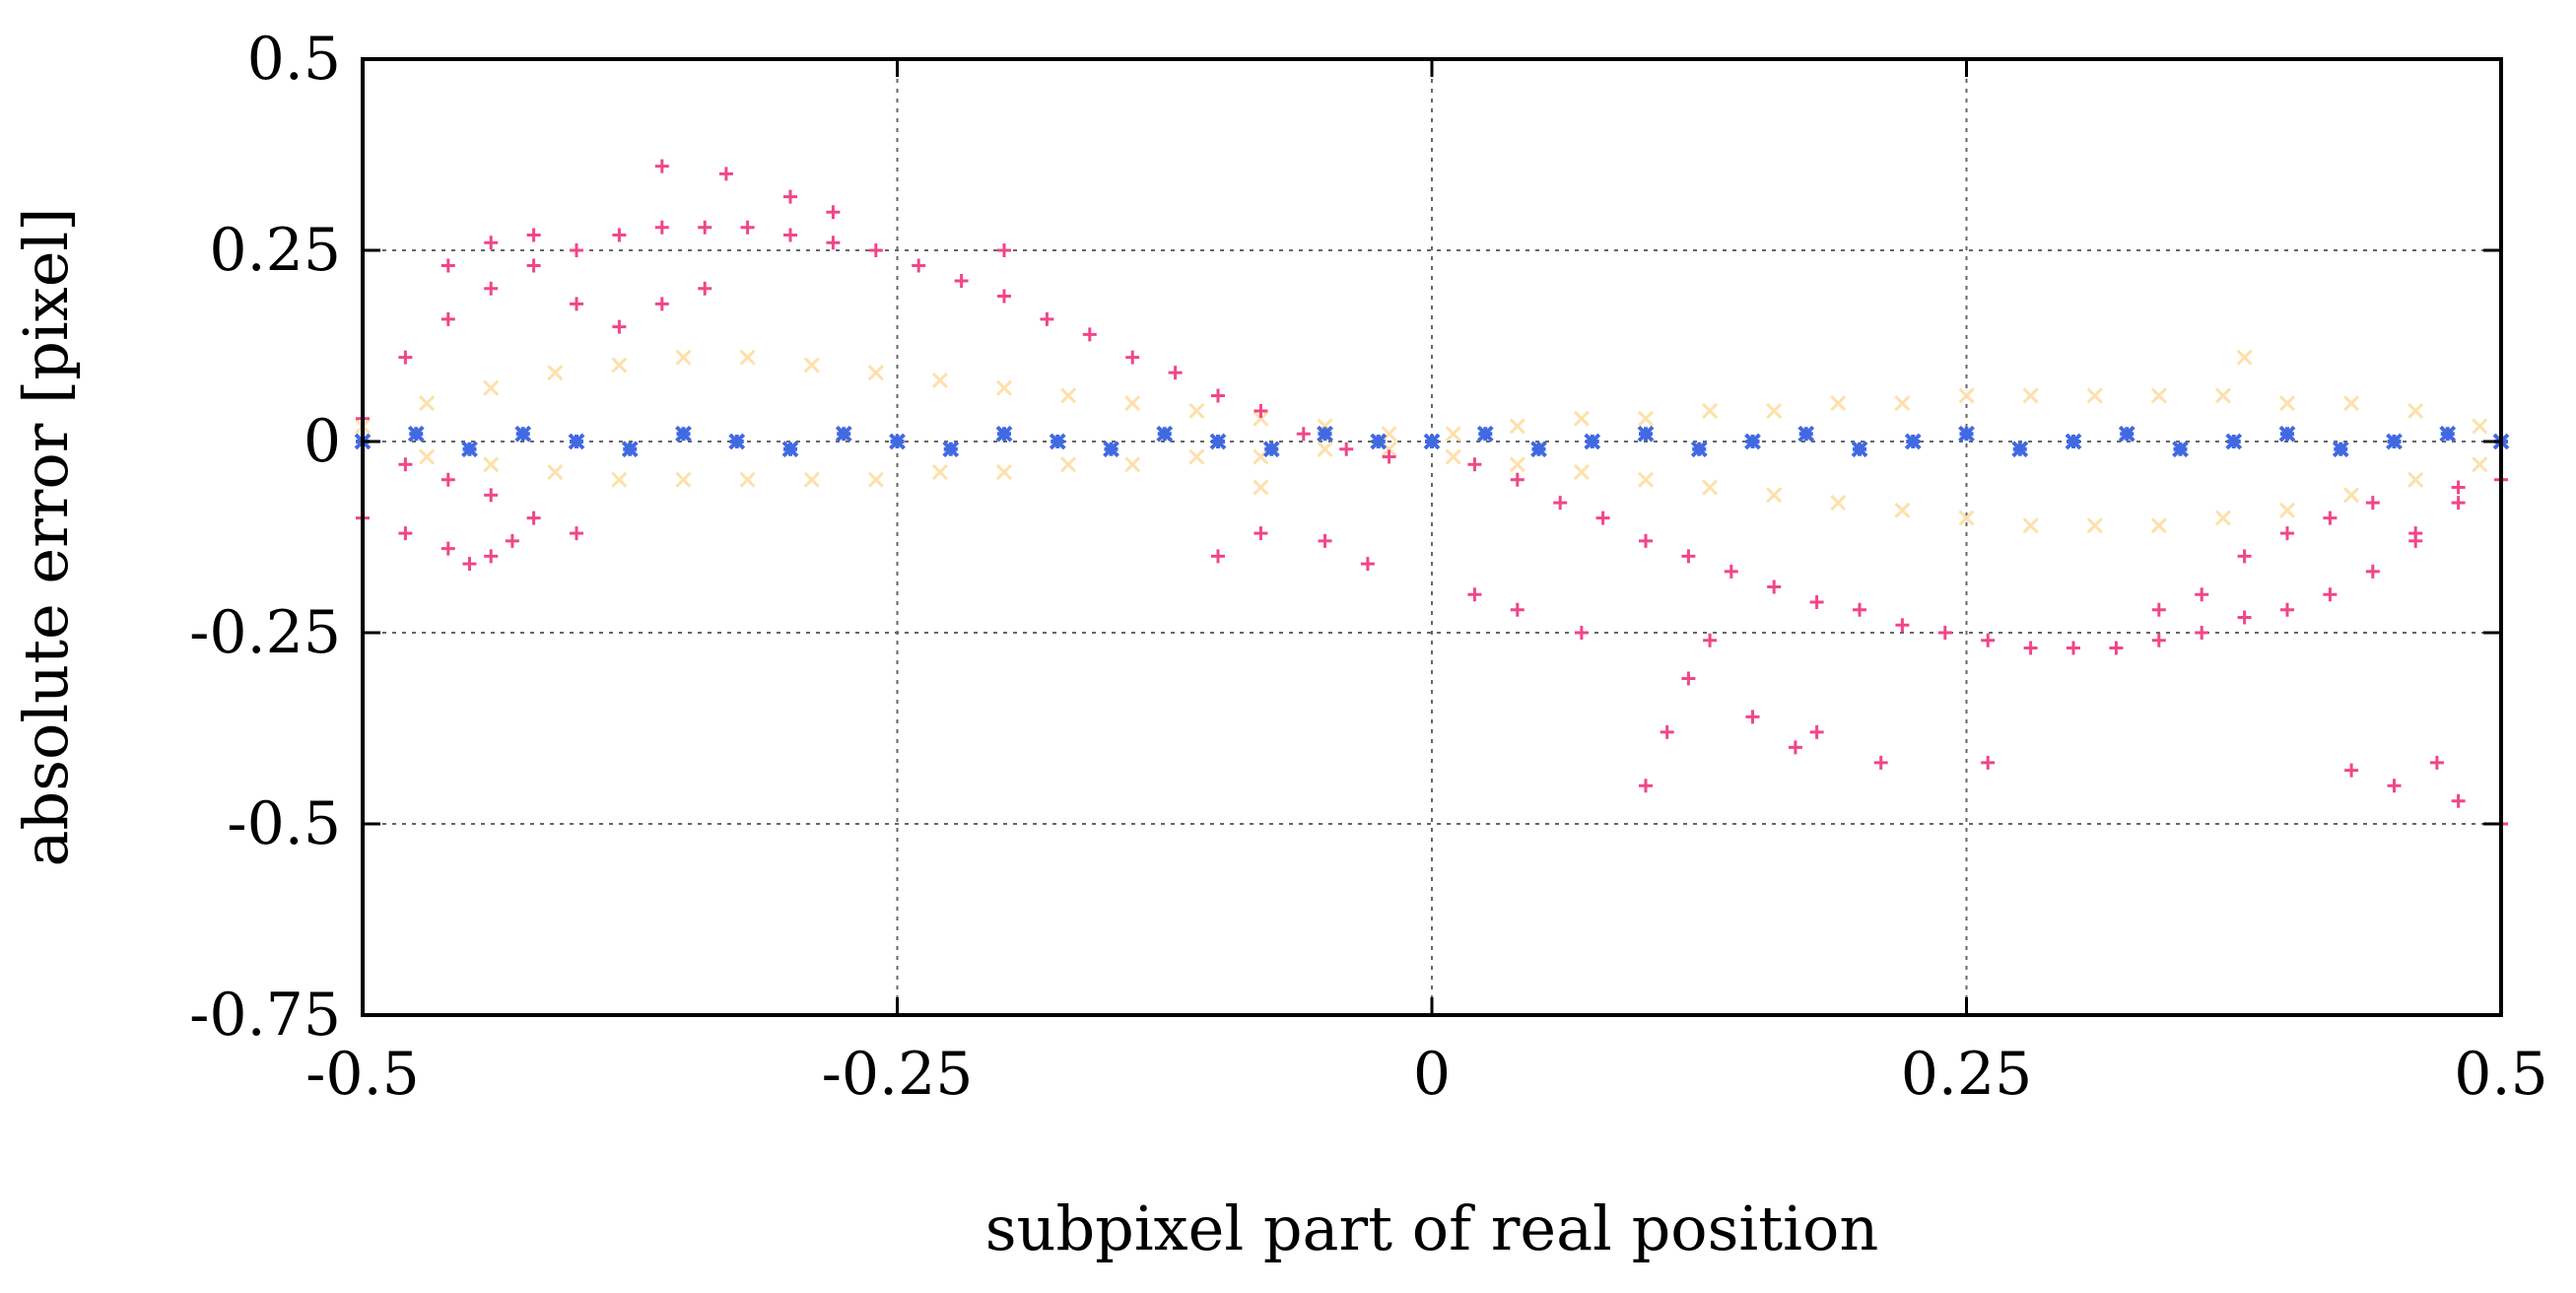 Image resolution: width=2576 pixels, height=1293 pixels. Describe the element at coordinates (265, 632) in the screenshot. I see `y-tick-label: -0.25` at that location.